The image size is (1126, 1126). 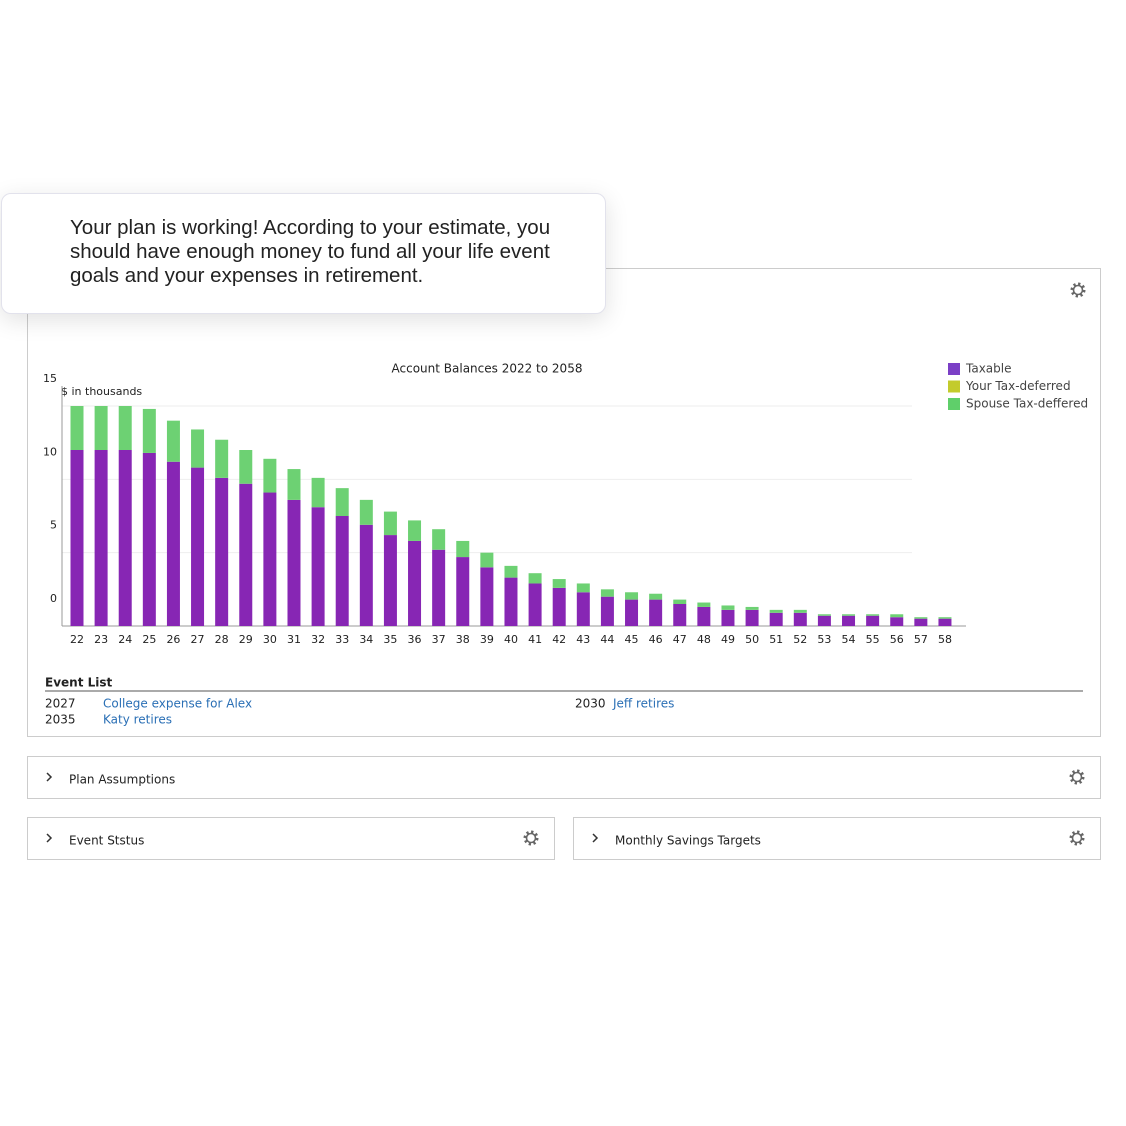 I want to click on x-tick-label: 54, so click(x=849, y=639).